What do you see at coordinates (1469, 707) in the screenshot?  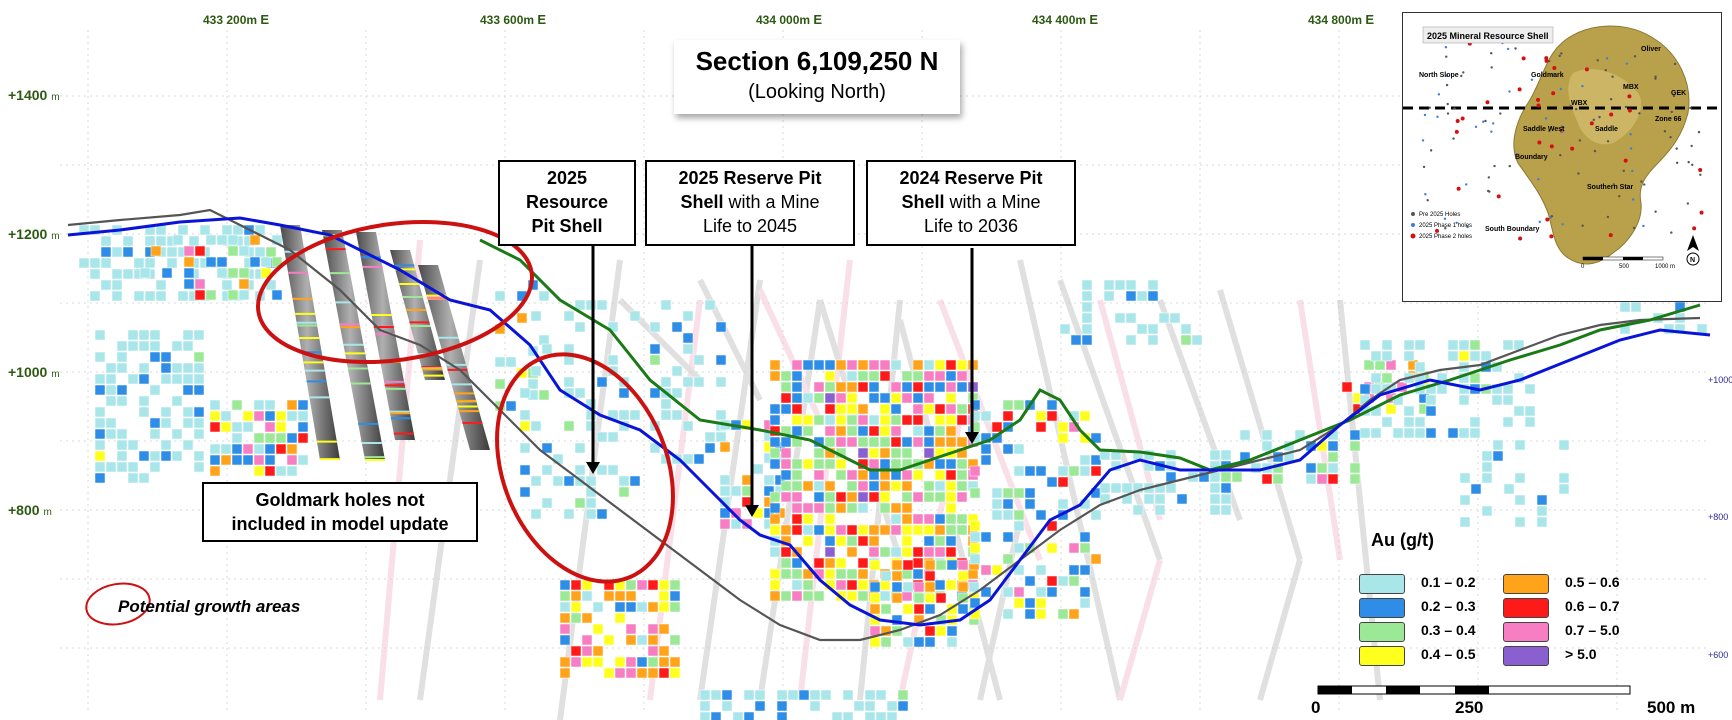 I see `scale-label: 250` at bounding box center [1469, 707].